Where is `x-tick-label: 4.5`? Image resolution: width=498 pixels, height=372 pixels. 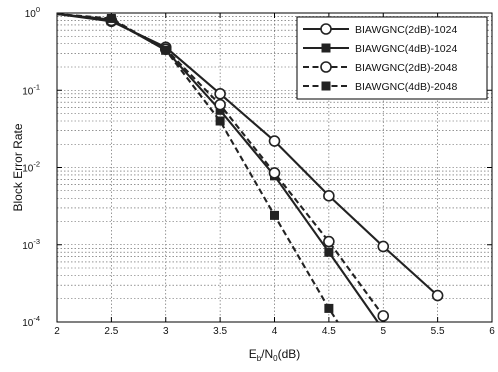 x-tick-label: 4.5 is located at coordinates (329, 331).